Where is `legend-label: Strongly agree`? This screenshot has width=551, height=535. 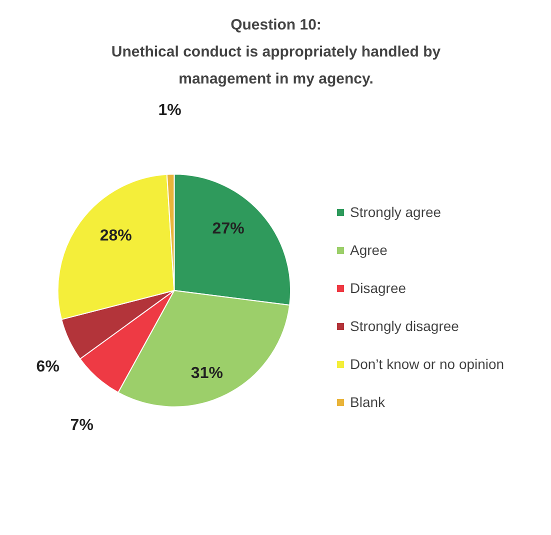
legend-label: Strongly agree is located at coordinates (396, 212).